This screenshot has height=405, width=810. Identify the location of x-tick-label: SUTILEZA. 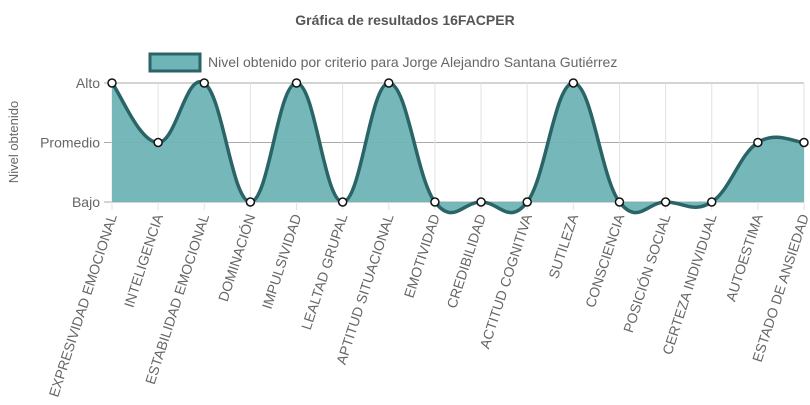
(563, 245).